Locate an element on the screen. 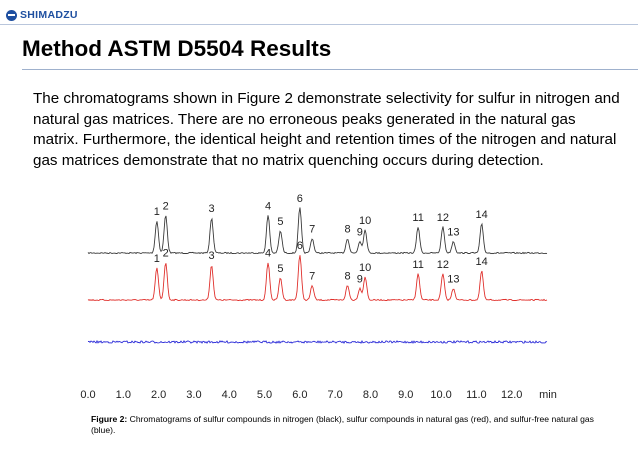  x-tick-label: 5.0 is located at coordinates (264, 395).